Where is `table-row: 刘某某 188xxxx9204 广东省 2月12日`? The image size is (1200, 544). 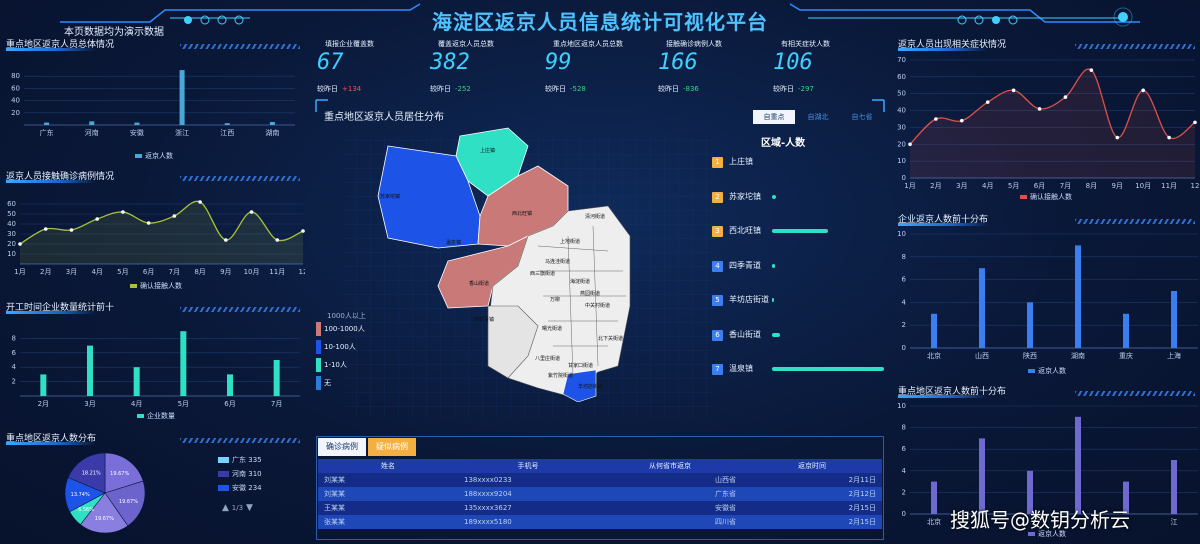 table-row: 刘某某 188xxxx9204 广东省 2月12日 is located at coordinates (600, 494).